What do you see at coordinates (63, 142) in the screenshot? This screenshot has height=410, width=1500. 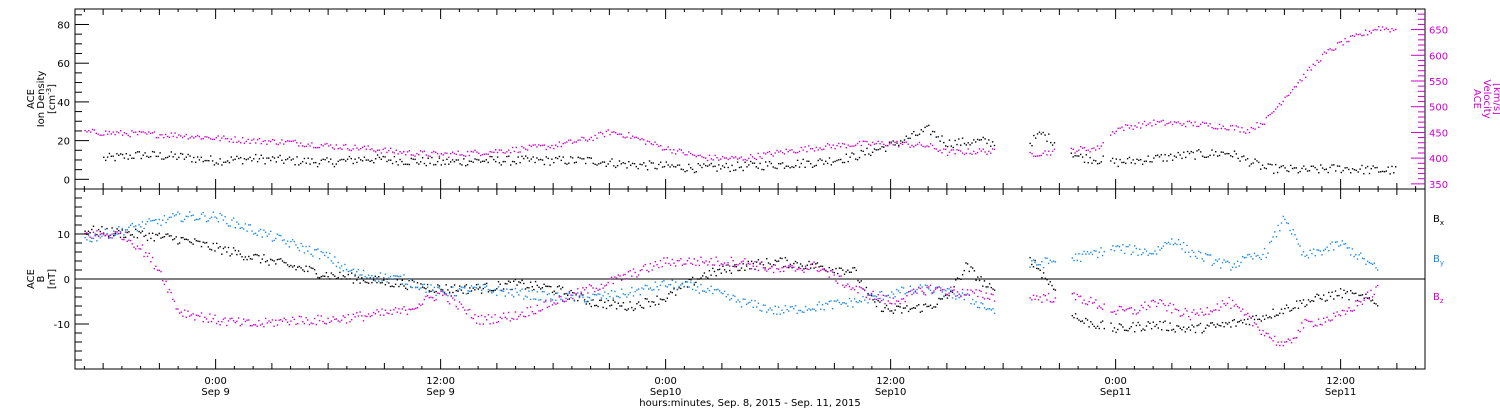 I see `density-tick-label: 20` at bounding box center [63, 142].